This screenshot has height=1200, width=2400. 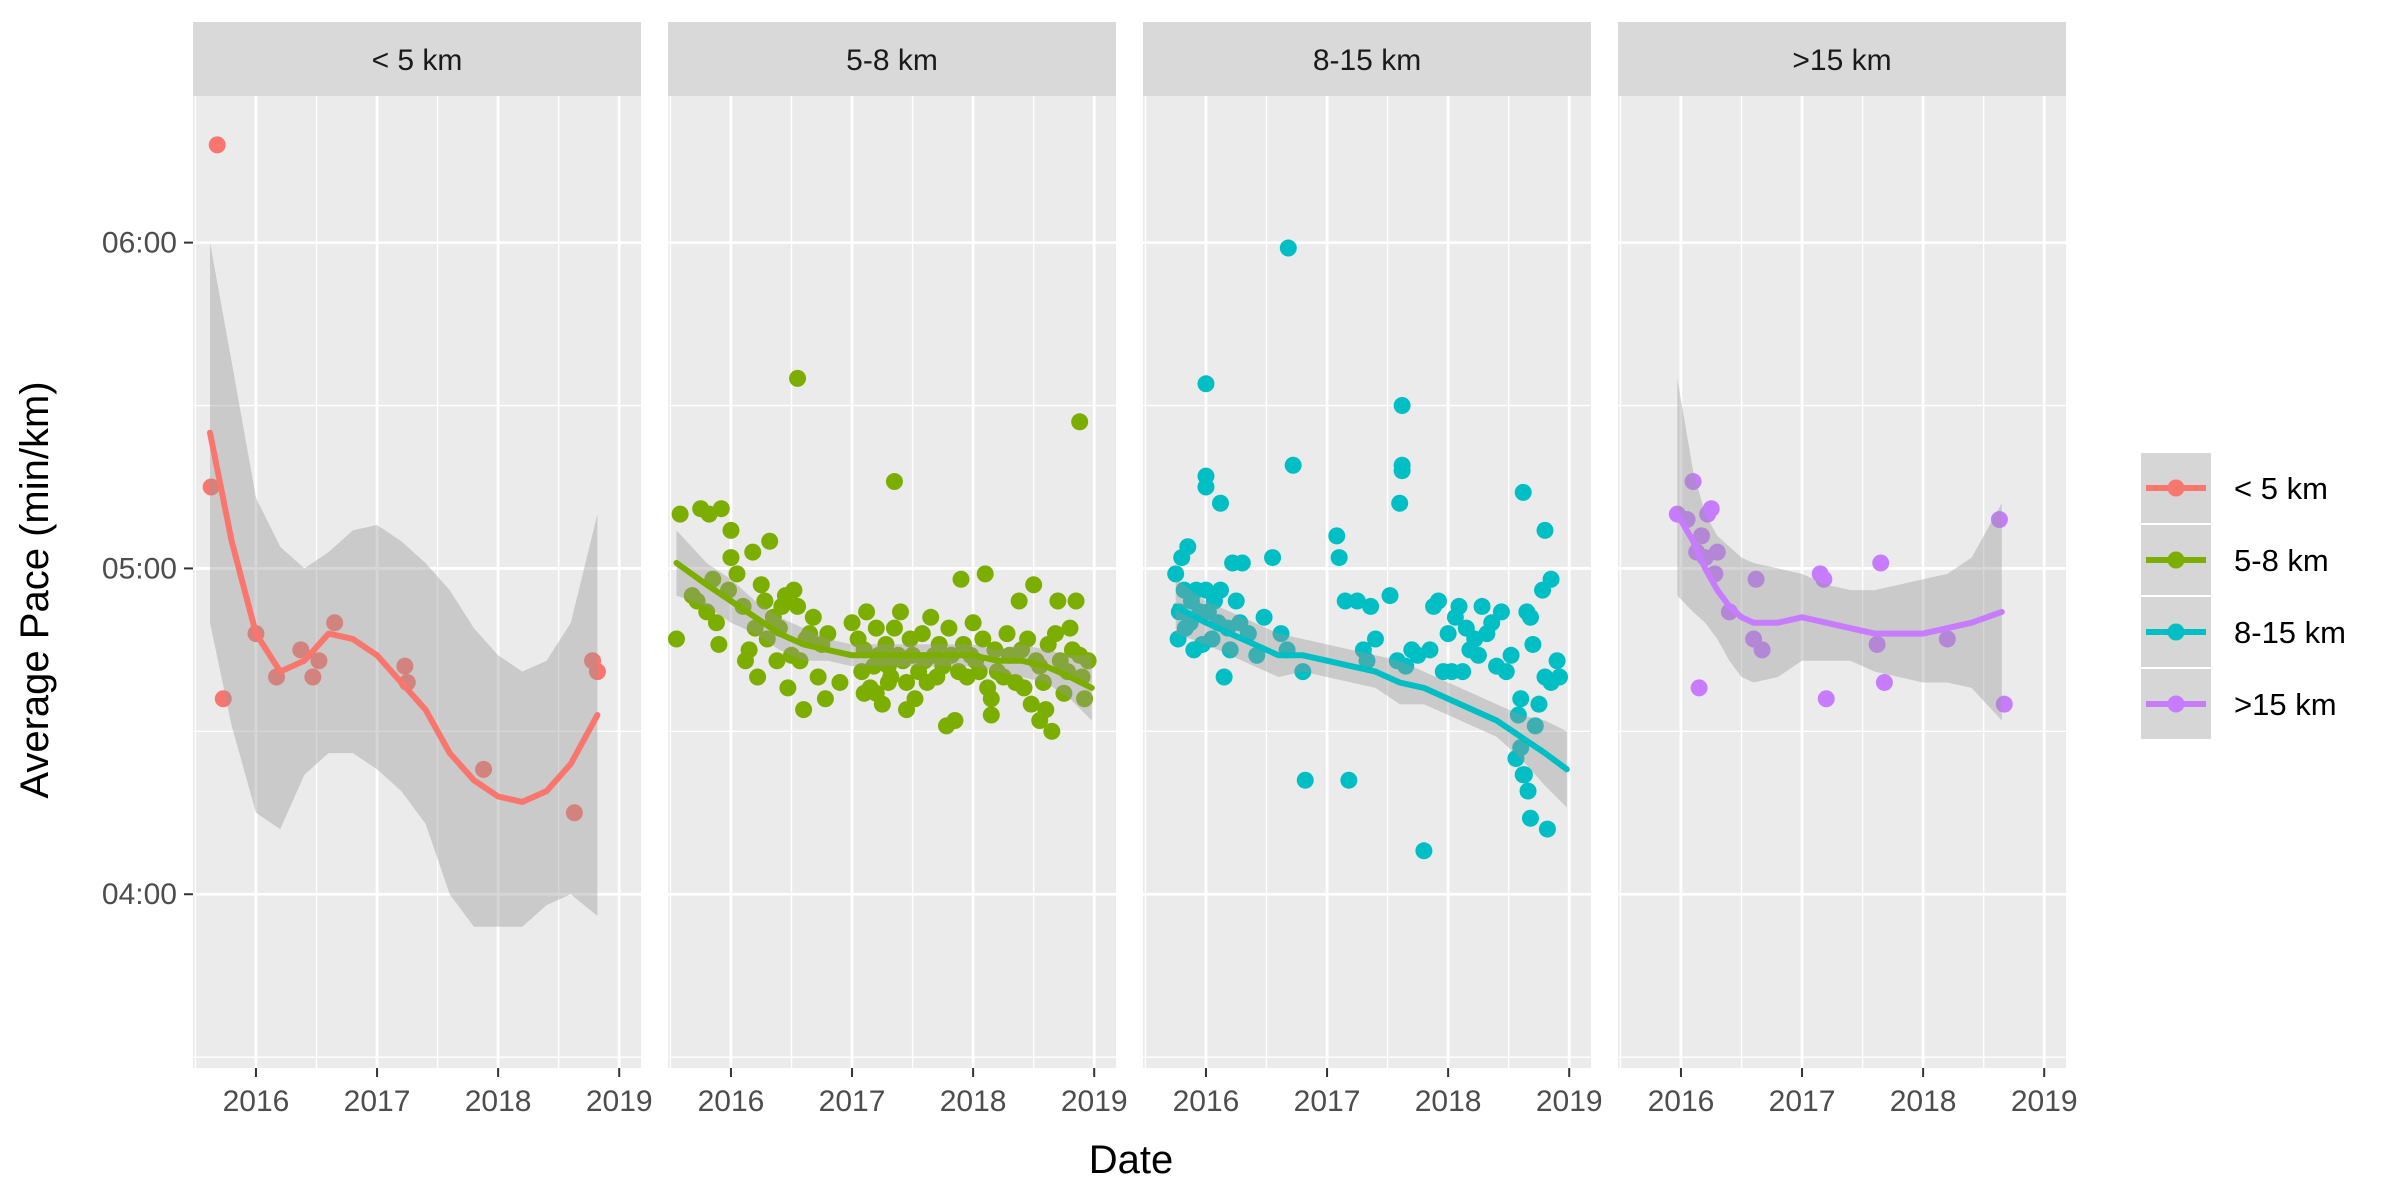 I want to click on legend-label: < 5 km, so click(x=2281, y=488).